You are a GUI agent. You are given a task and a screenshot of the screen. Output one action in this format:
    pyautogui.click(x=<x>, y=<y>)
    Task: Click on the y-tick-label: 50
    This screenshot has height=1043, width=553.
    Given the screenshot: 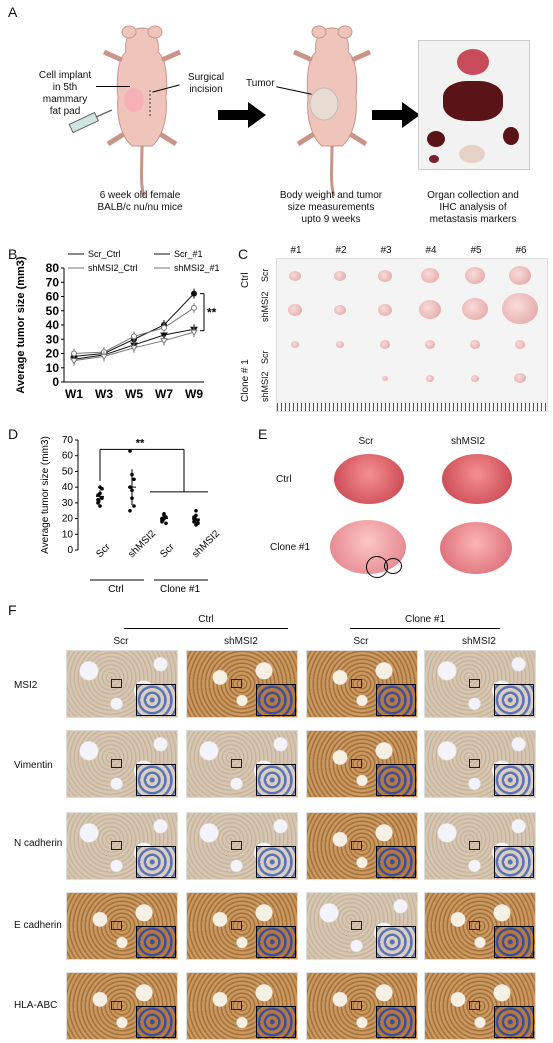 What is the action you would take?
    pyautogui.click(x=53, y=311)
    